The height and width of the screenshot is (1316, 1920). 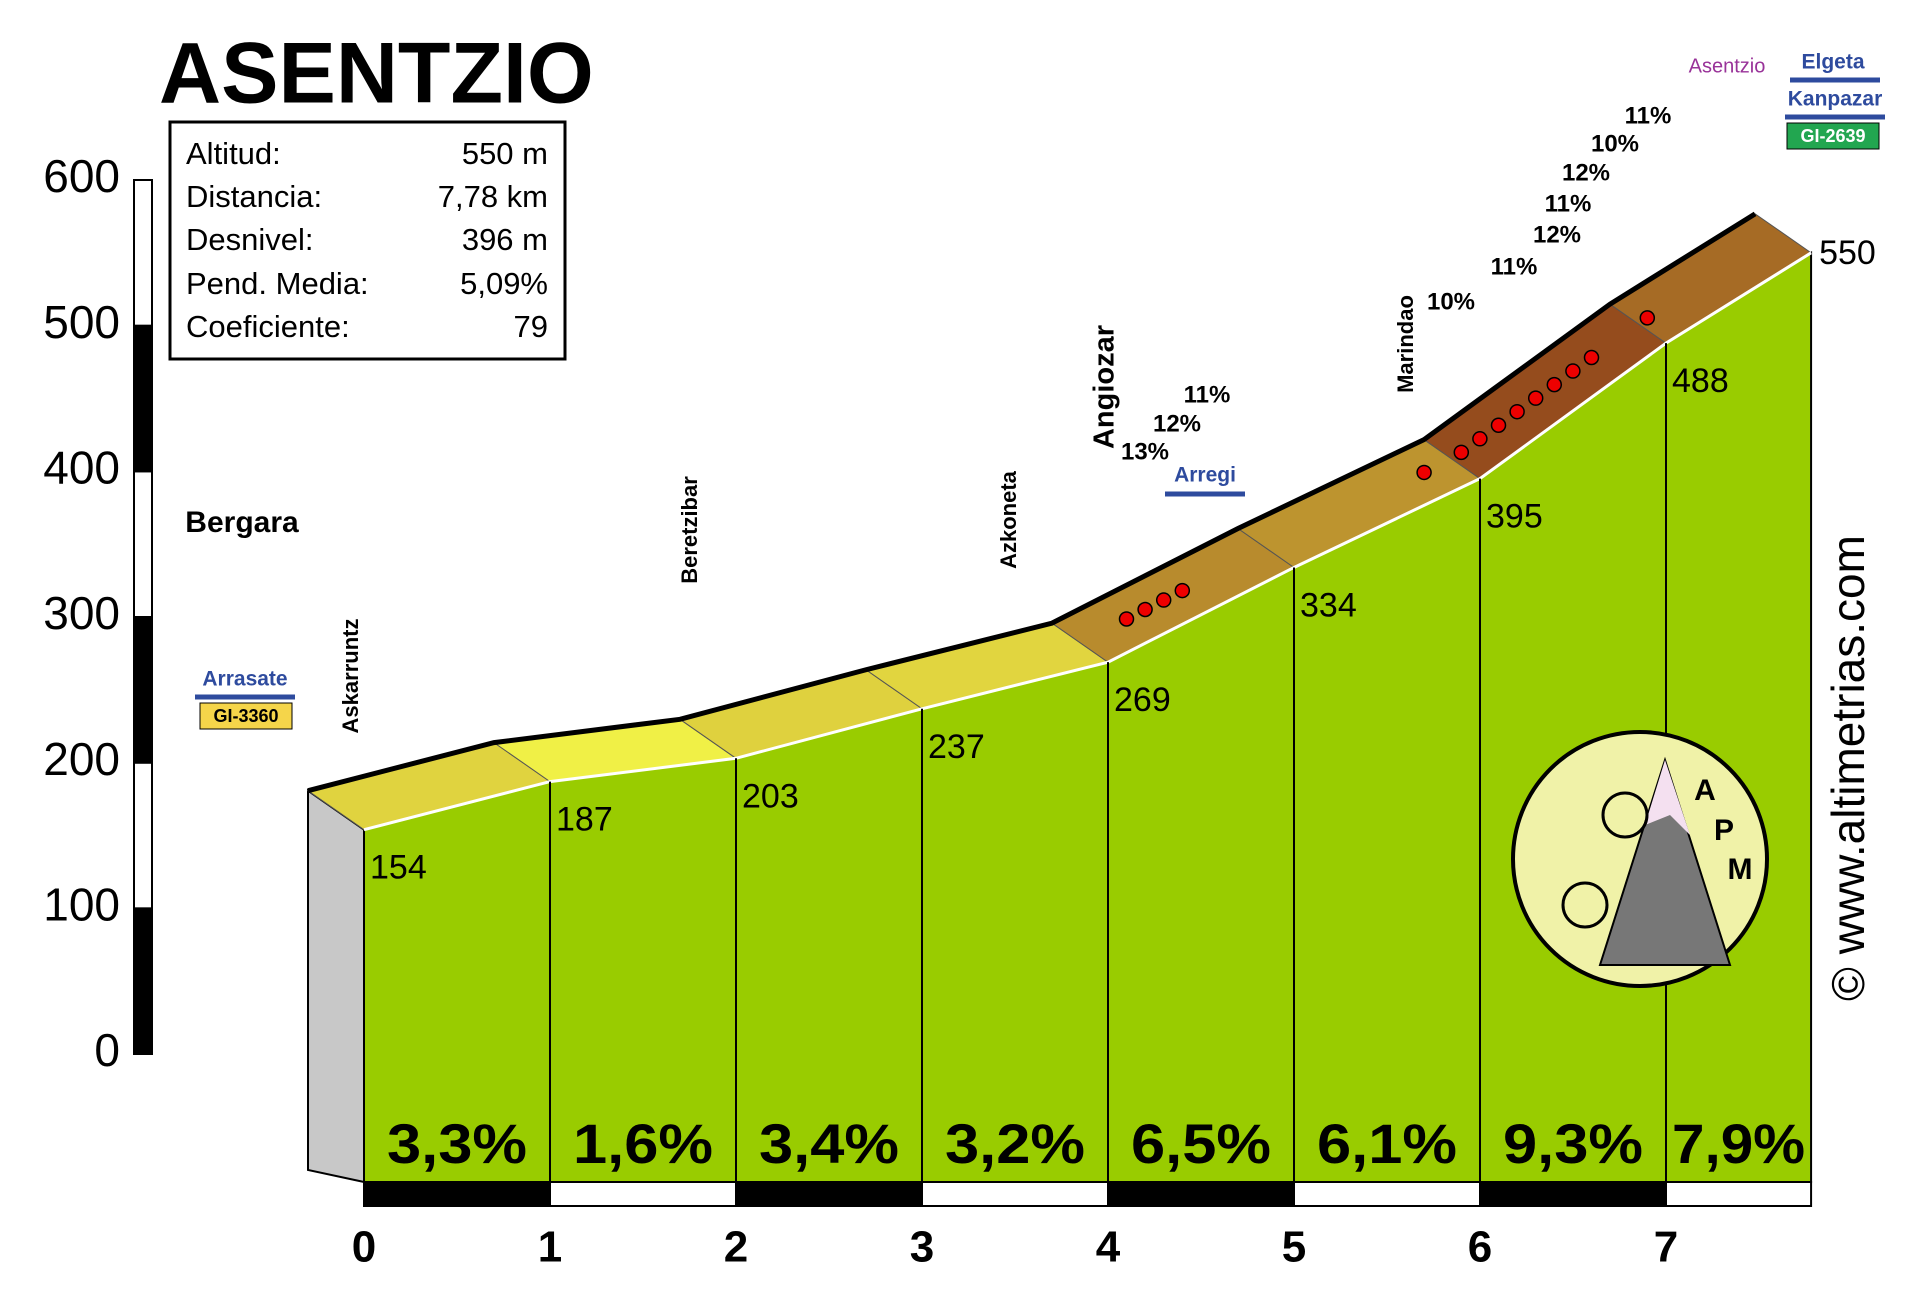 What do you see at coordinates (1142, 700) in the screenshot?
I see `altitude-label: 269` at bounding box center [1142, 700].